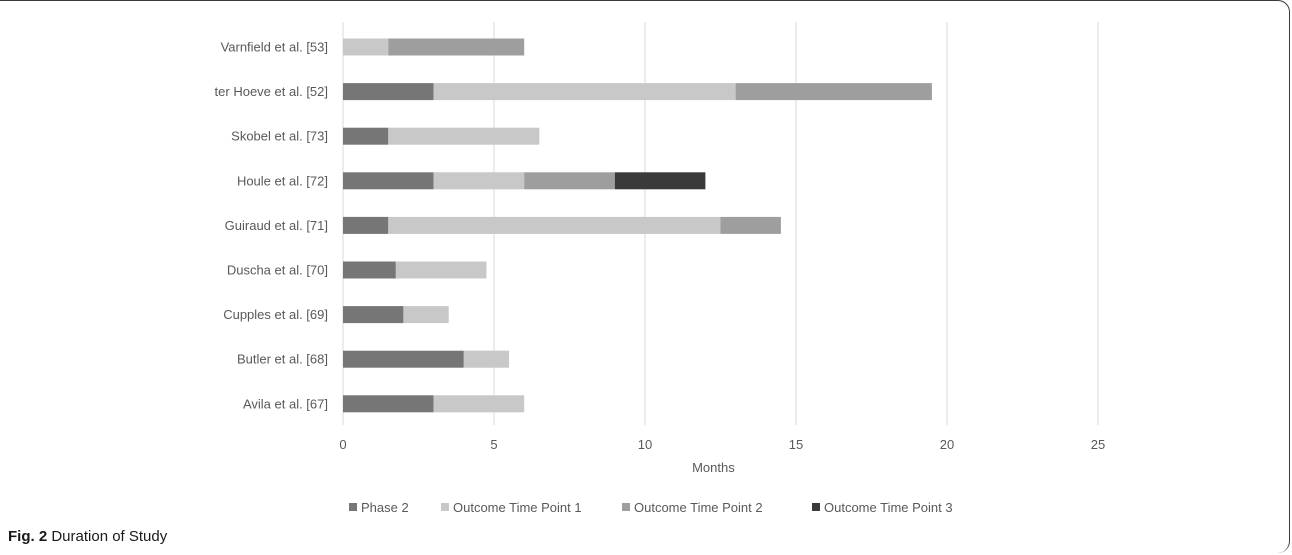 This screenshot has width=1292, height=555. I want to click on x-tick-labels: 0 5 10 15 20 25, so click(722, 444).